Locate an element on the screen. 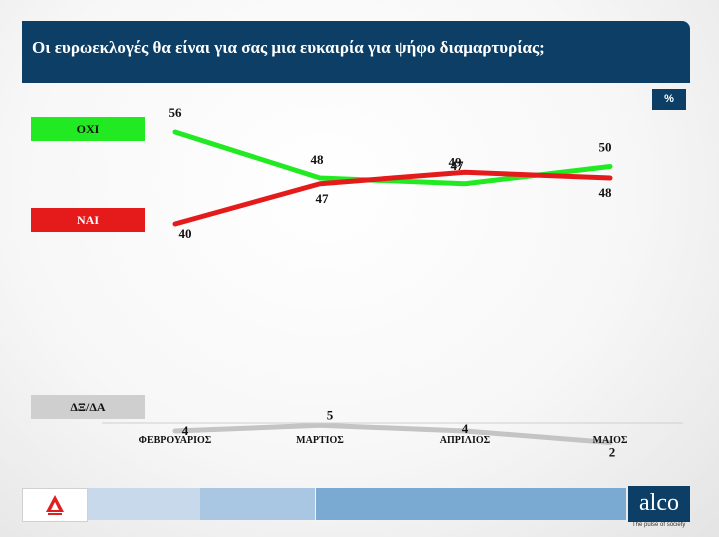 This screenshot has width=719, height=537. x-tick-label-2: ΑΠΡΙΛΙΟΣ is located at coordinates (465, 440).